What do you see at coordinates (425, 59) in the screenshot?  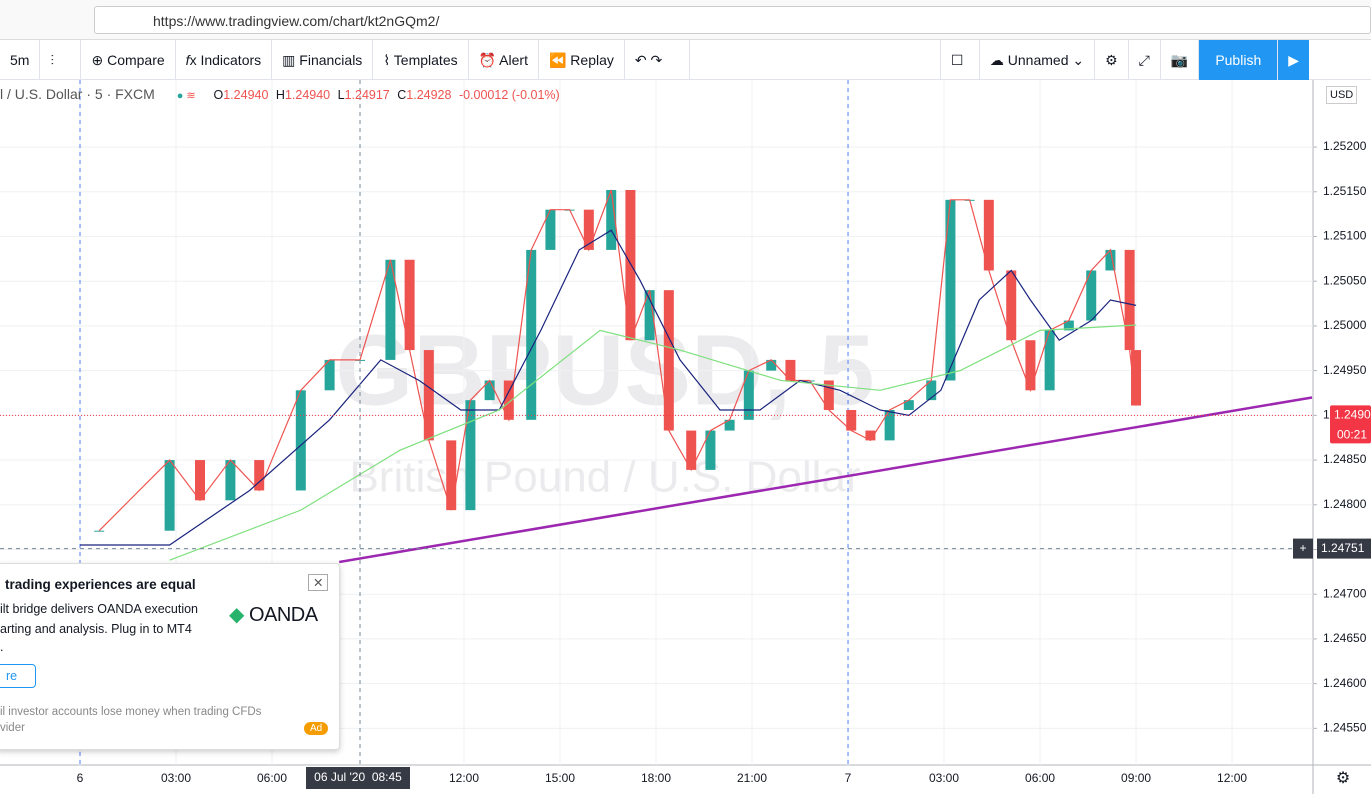 I see `templates-label: Templates` at bounding box center [425, 59].